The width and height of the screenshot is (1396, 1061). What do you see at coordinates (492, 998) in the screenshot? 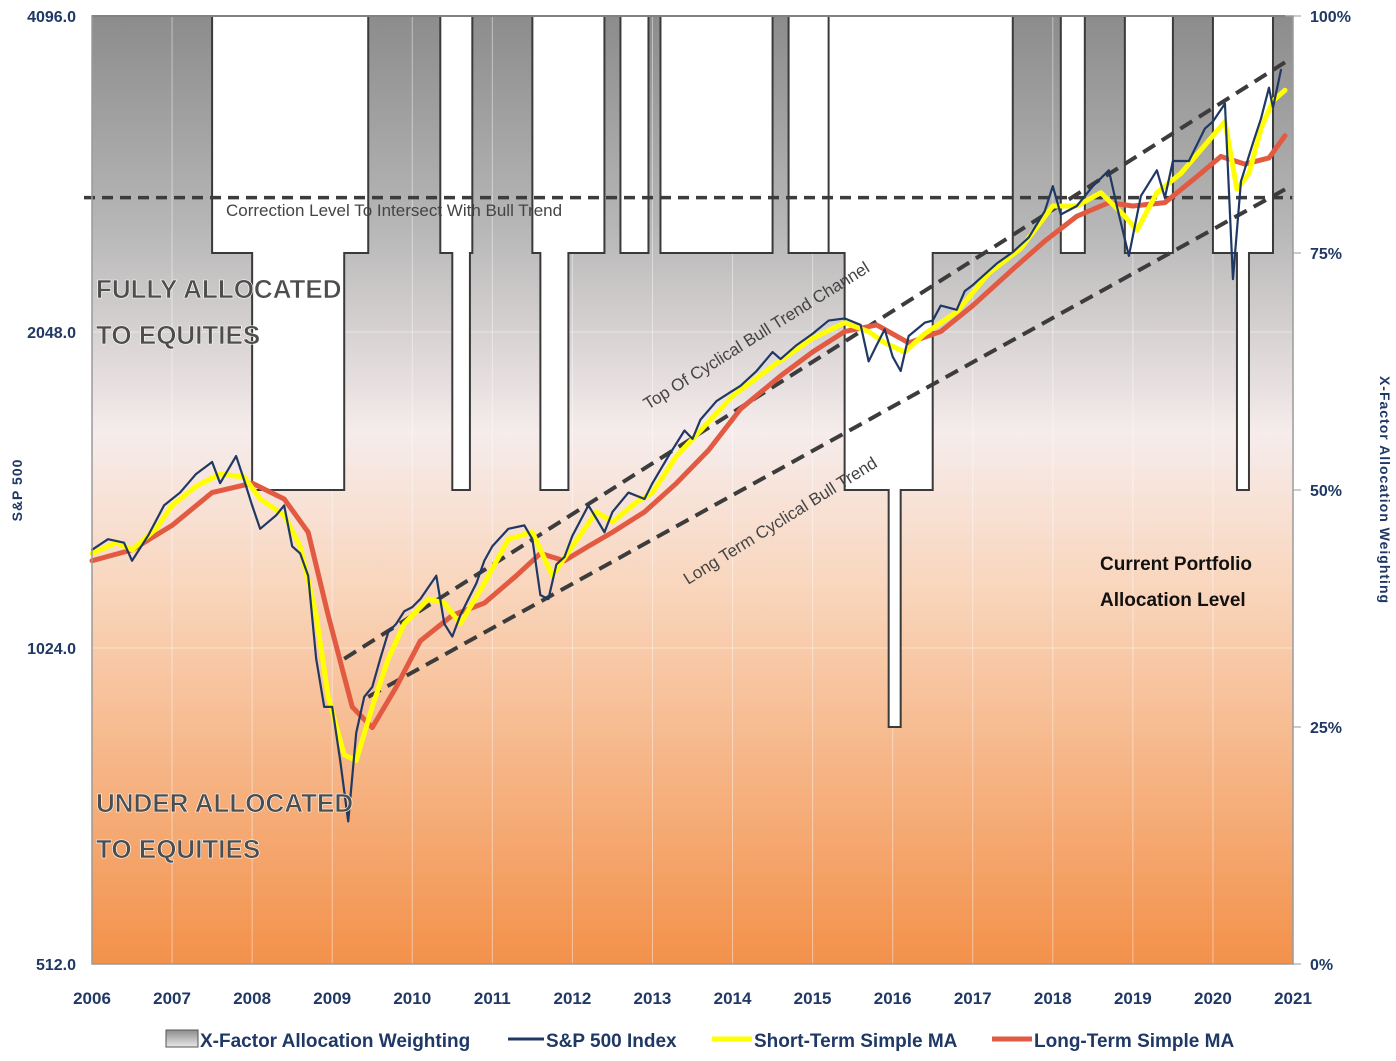
I see `x-tick-label: 2011` at bounding box center [492, 998].